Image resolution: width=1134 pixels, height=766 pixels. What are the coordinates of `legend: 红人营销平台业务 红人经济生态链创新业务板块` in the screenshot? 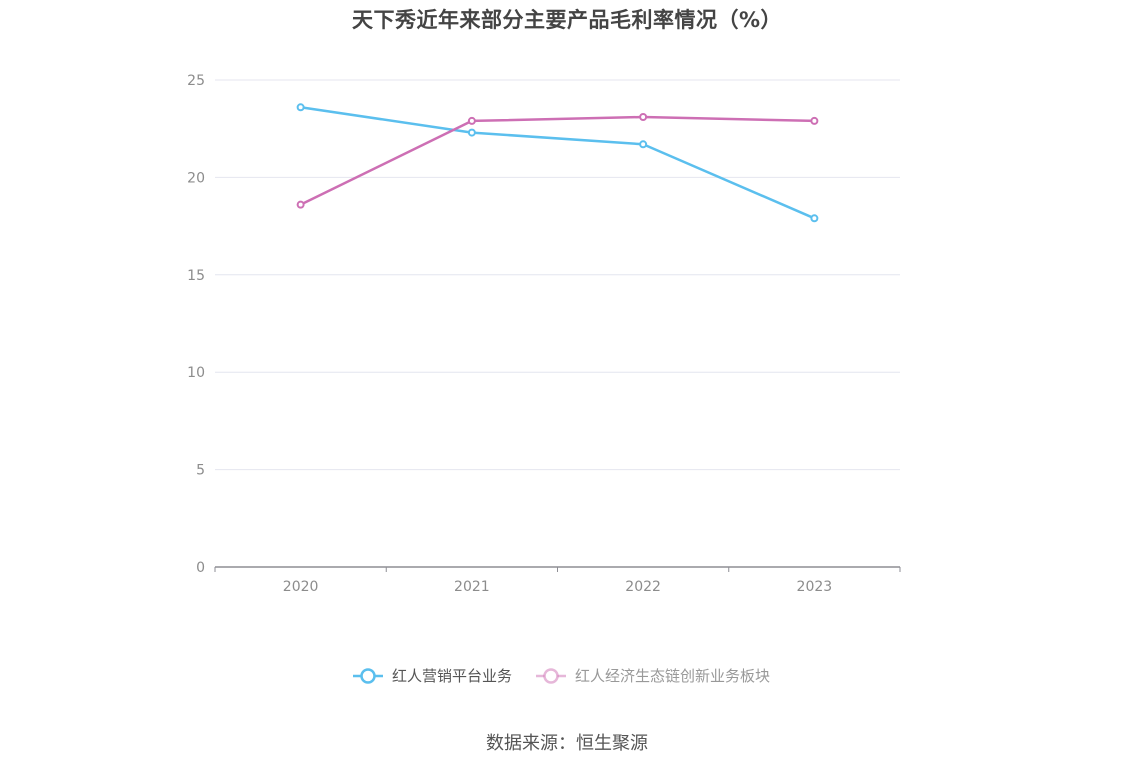 It's located at (561, 676).